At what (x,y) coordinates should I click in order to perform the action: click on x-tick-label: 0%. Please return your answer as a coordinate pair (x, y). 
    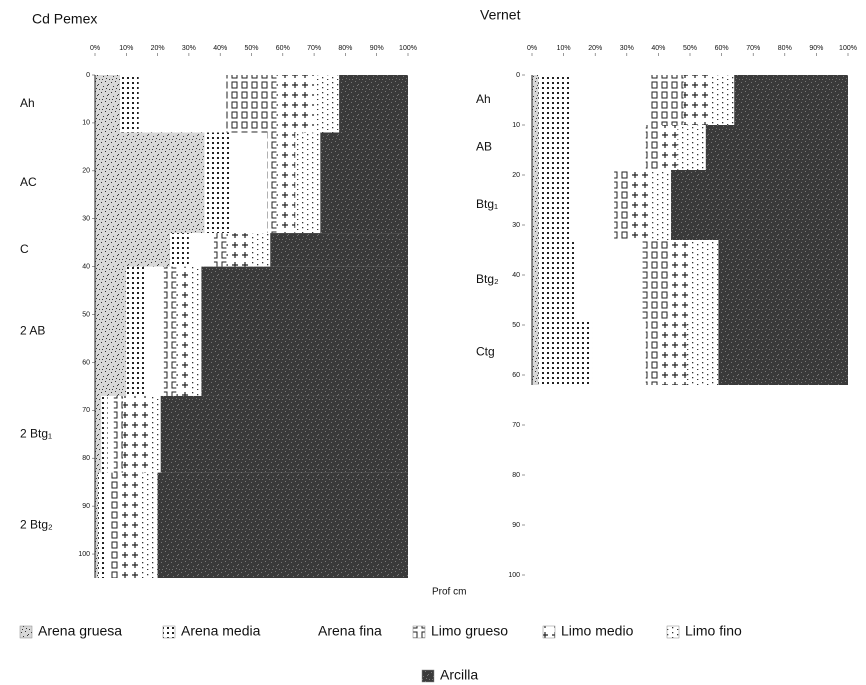
    Looking at the image, I should click on (532, 48).